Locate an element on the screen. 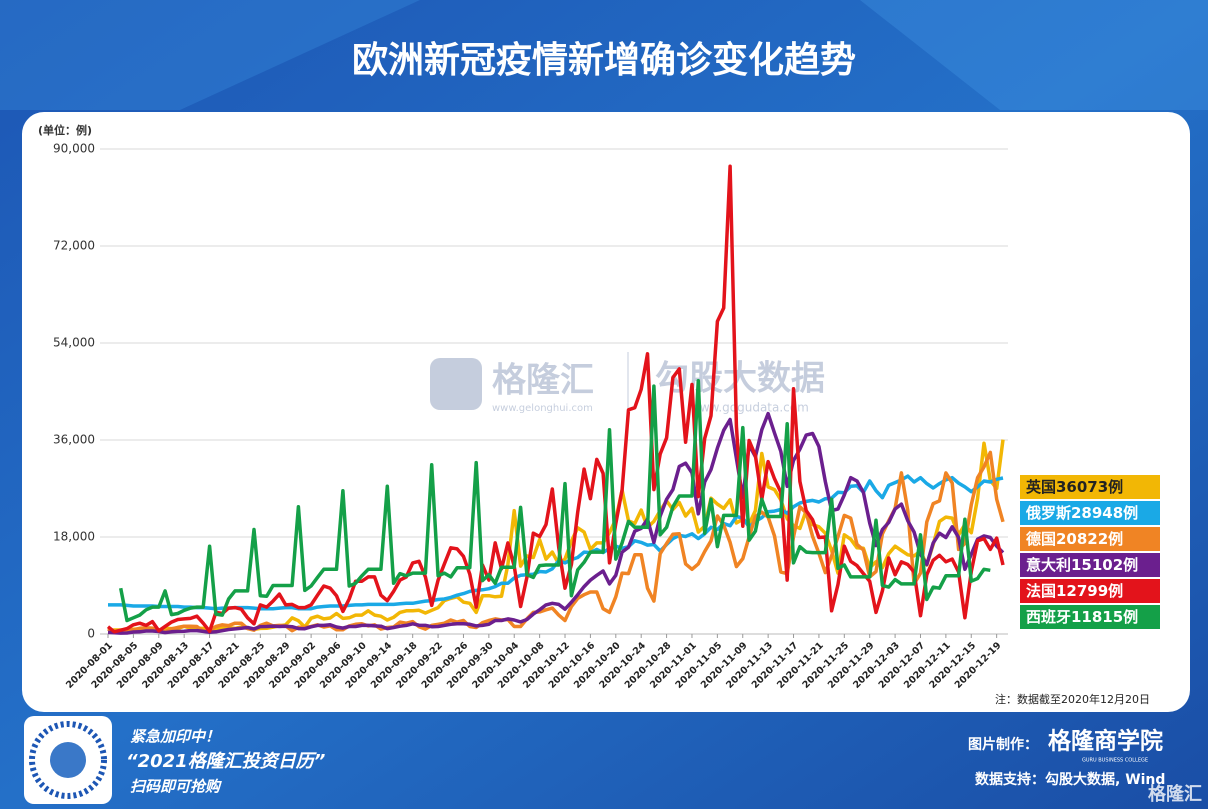 This screenshot has width=1208, height=809. promo-text: 紧急加印中！ is located at coordinates (175, 737).